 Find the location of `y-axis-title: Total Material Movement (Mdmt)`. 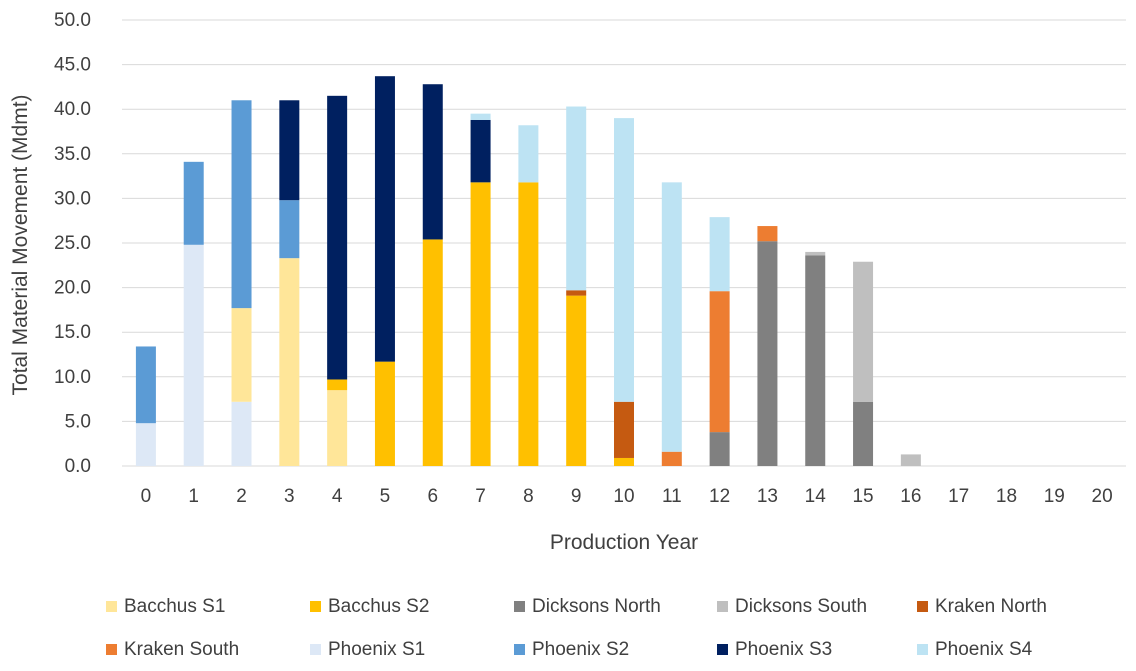

y-axis-title: Total Material Movement (Mdmt) is located at coordinates (20, 244).